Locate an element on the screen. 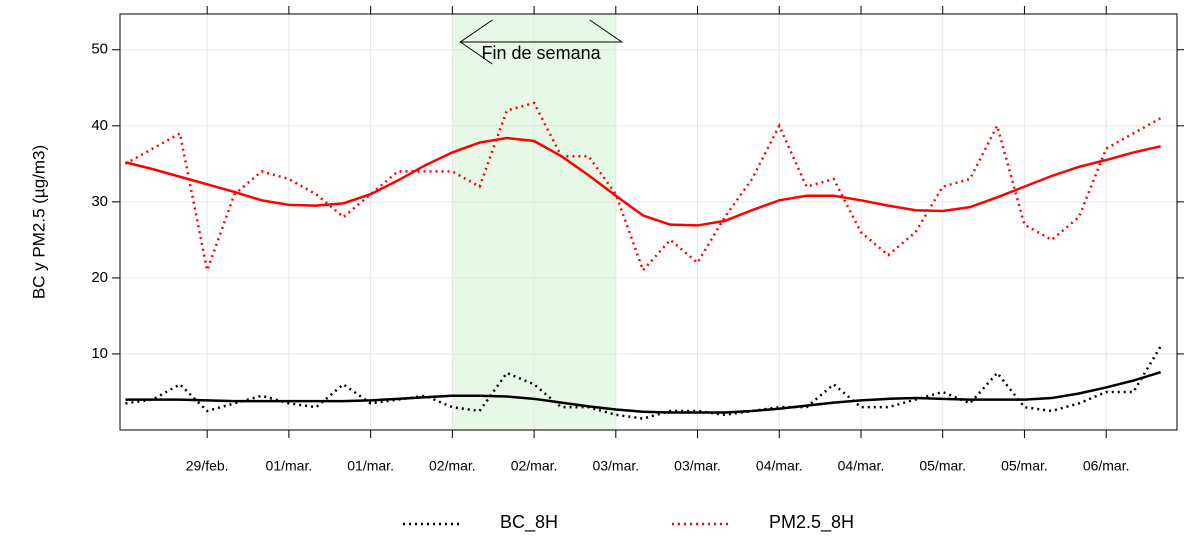 The image size is (1184, 546). legend-label: PM2.5_8H is located at coordinates (811, 522).